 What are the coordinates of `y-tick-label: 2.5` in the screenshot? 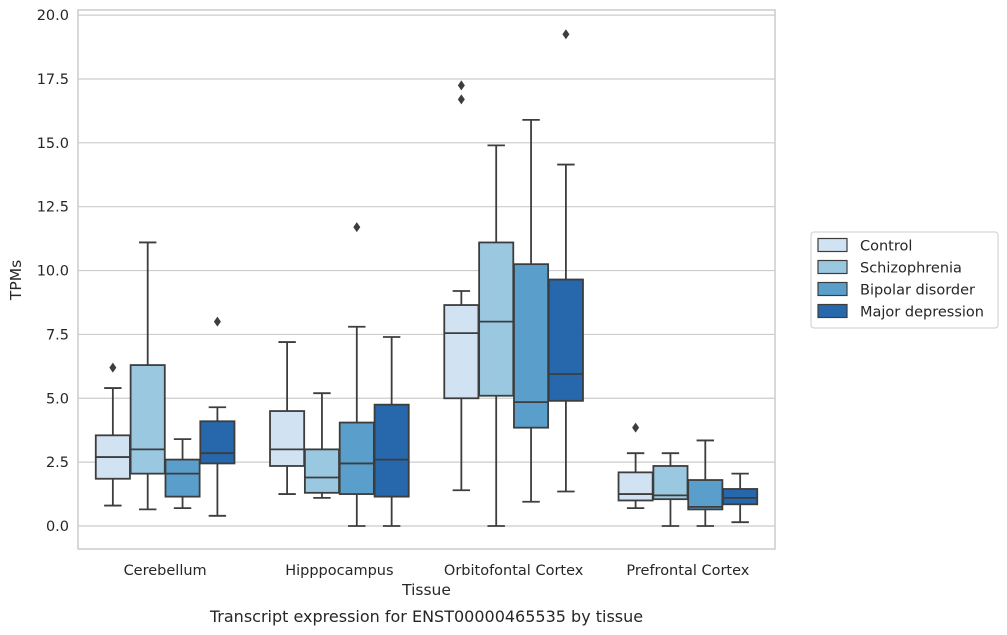 It's located at (57, 463).